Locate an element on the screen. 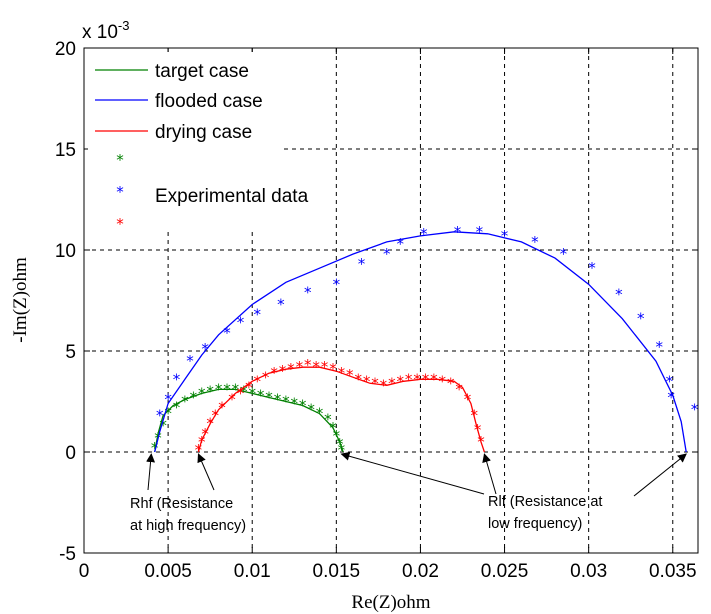 Image resolution: width=711 pixels, height=614 pixels. legend-marker-drying: * is located at coordinates (120, 224).